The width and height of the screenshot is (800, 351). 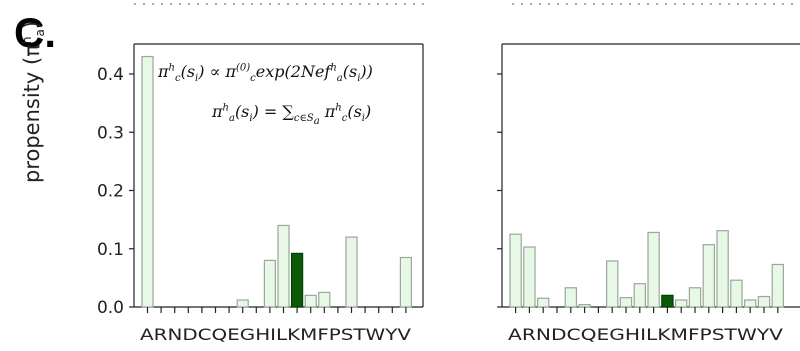 I want to click on panel-1-bar-I, so click(x=269, y=283).